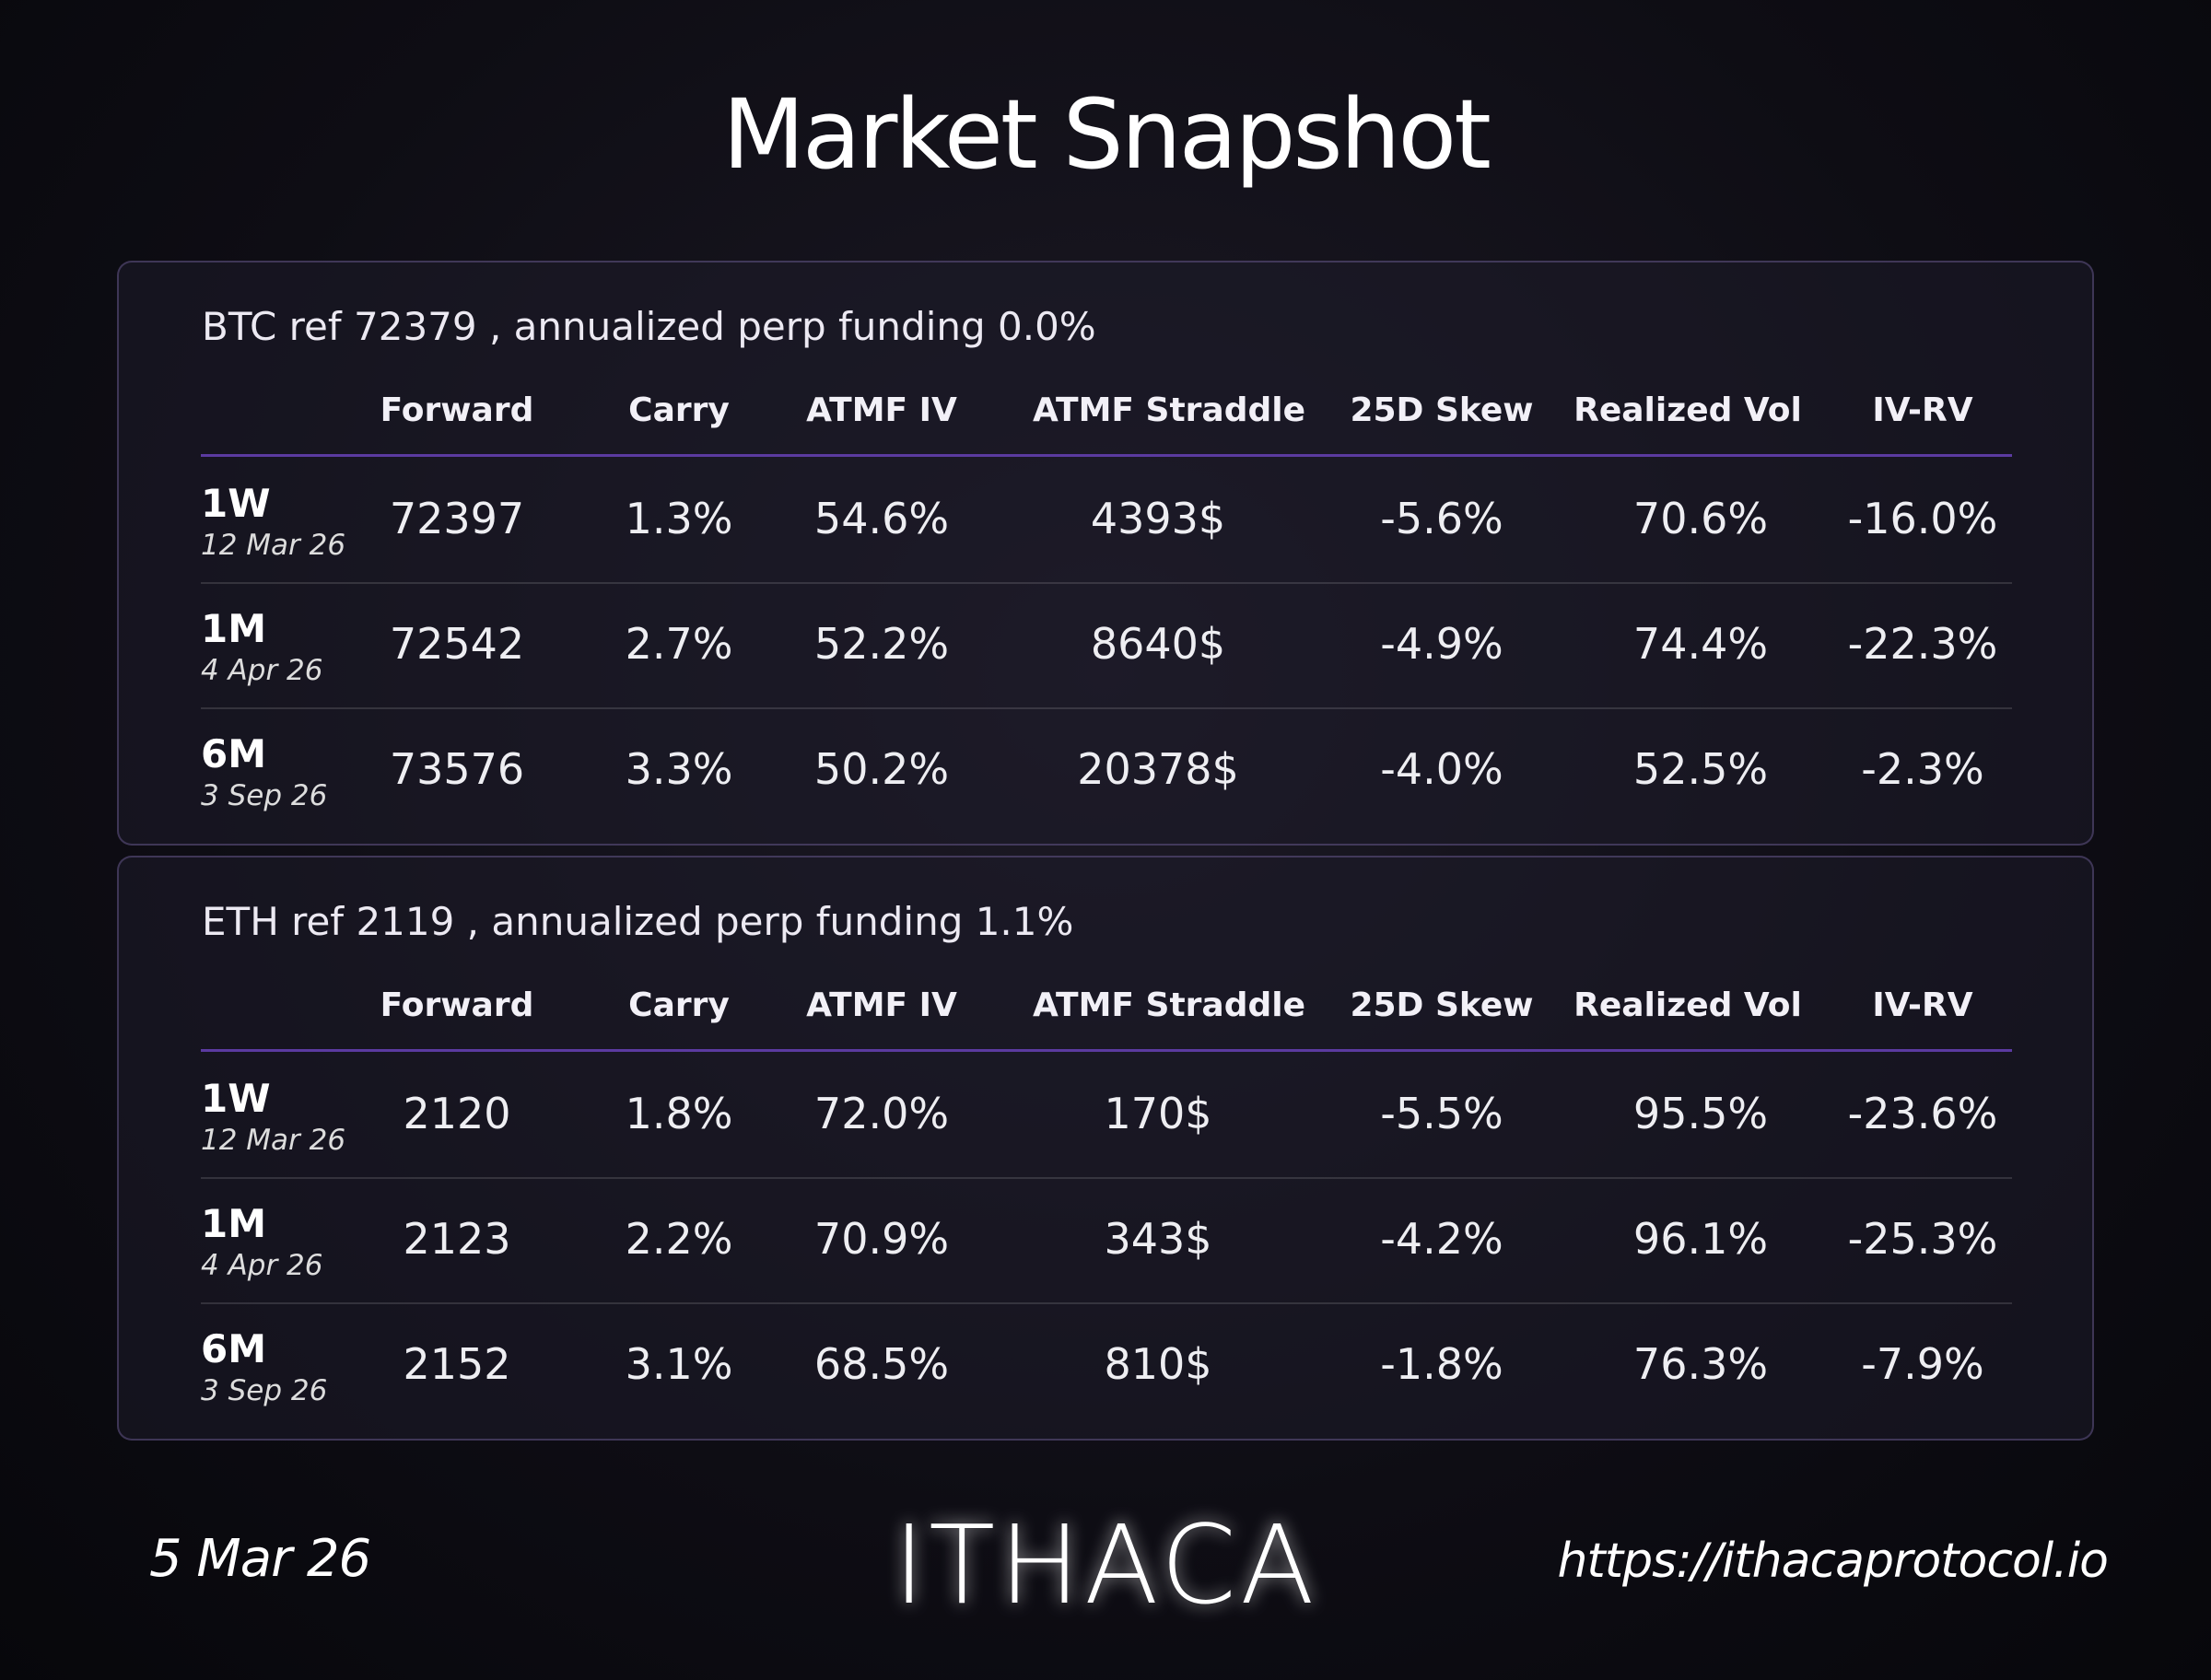 Image resolution: width=2211 pixels, height=1680 pixels. I want to click on cell: 96.1%, so click(1700, 1239).